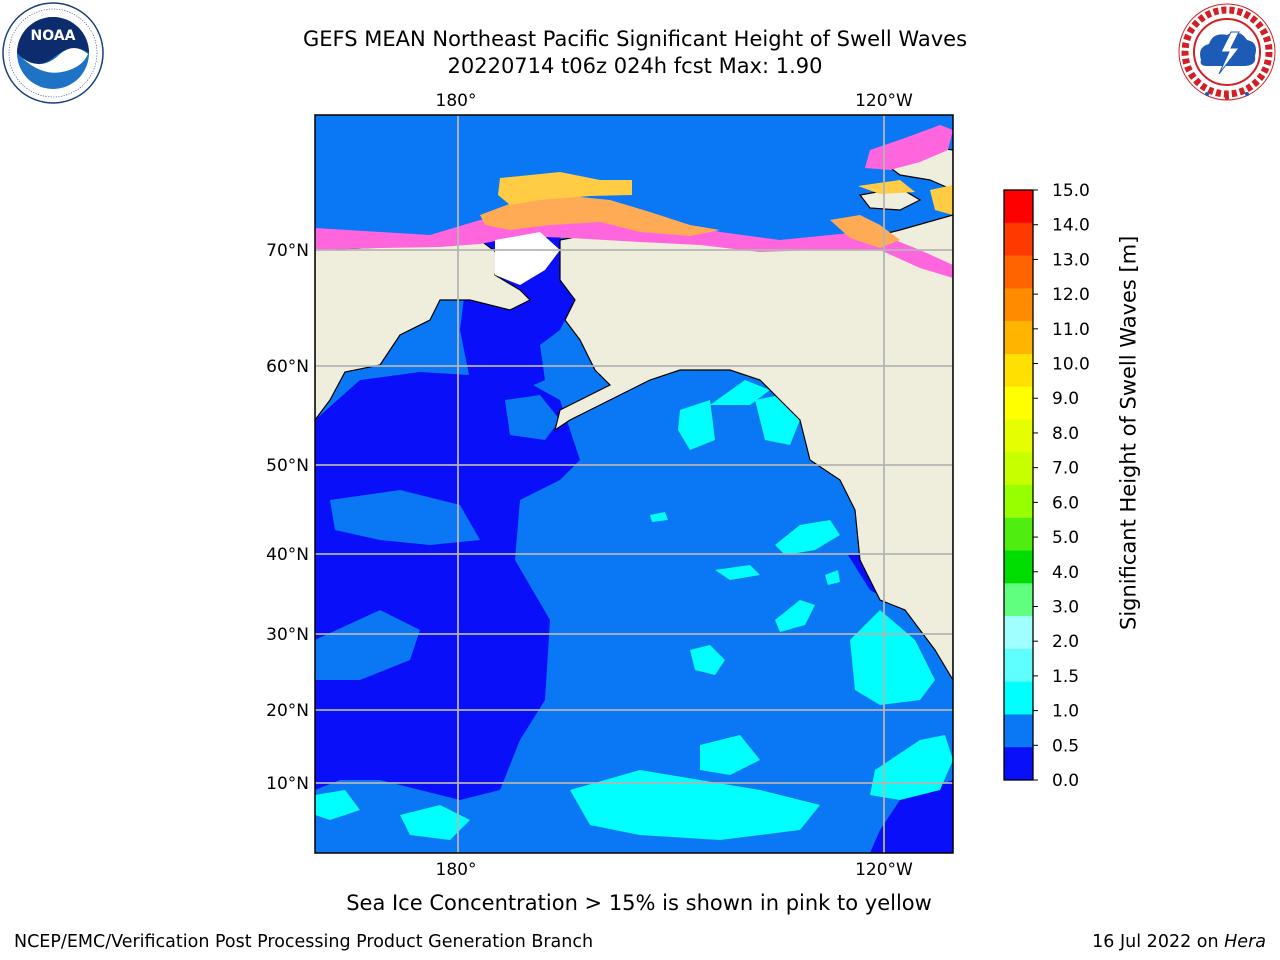  Describe the element at coordinates (634, 205) in the screenshot. I see `sea-ice` at that location.